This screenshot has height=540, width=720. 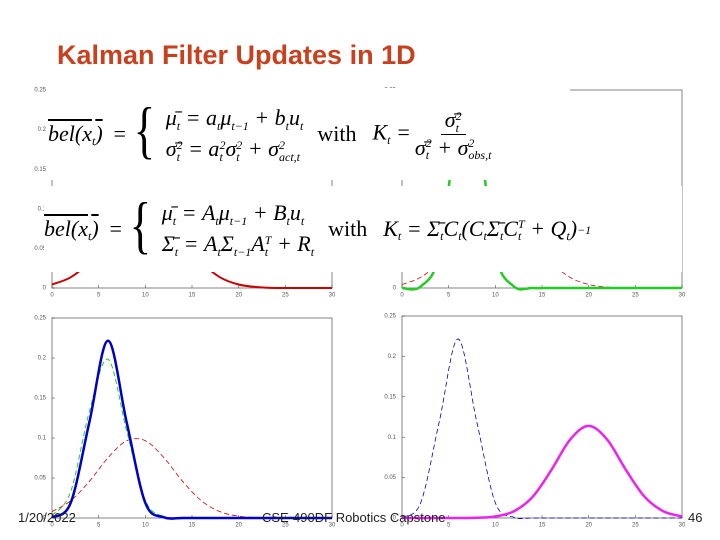 I want to click on math-text: μ̄, so click(x=171, y=118).